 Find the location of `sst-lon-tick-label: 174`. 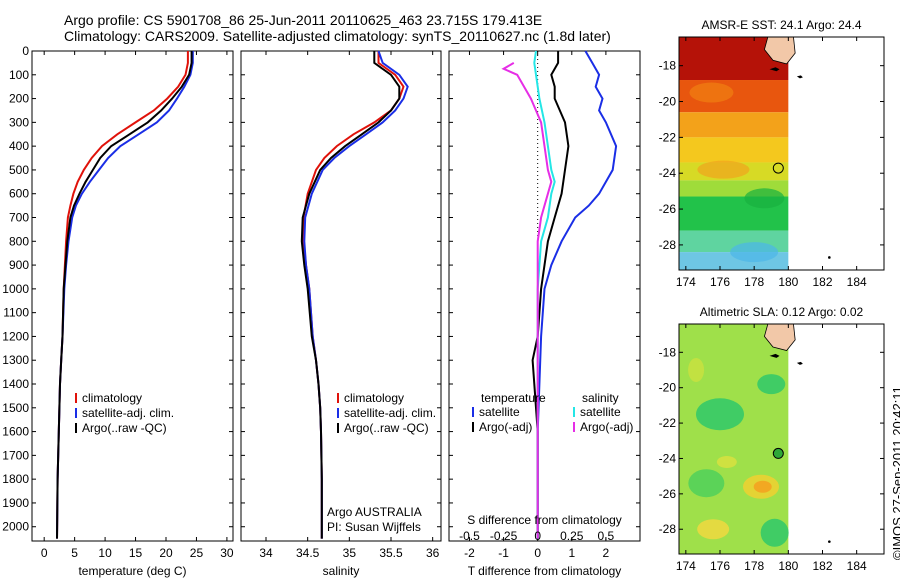

sst-lon-tick-label: 174 is located at coordinates (686, 282).